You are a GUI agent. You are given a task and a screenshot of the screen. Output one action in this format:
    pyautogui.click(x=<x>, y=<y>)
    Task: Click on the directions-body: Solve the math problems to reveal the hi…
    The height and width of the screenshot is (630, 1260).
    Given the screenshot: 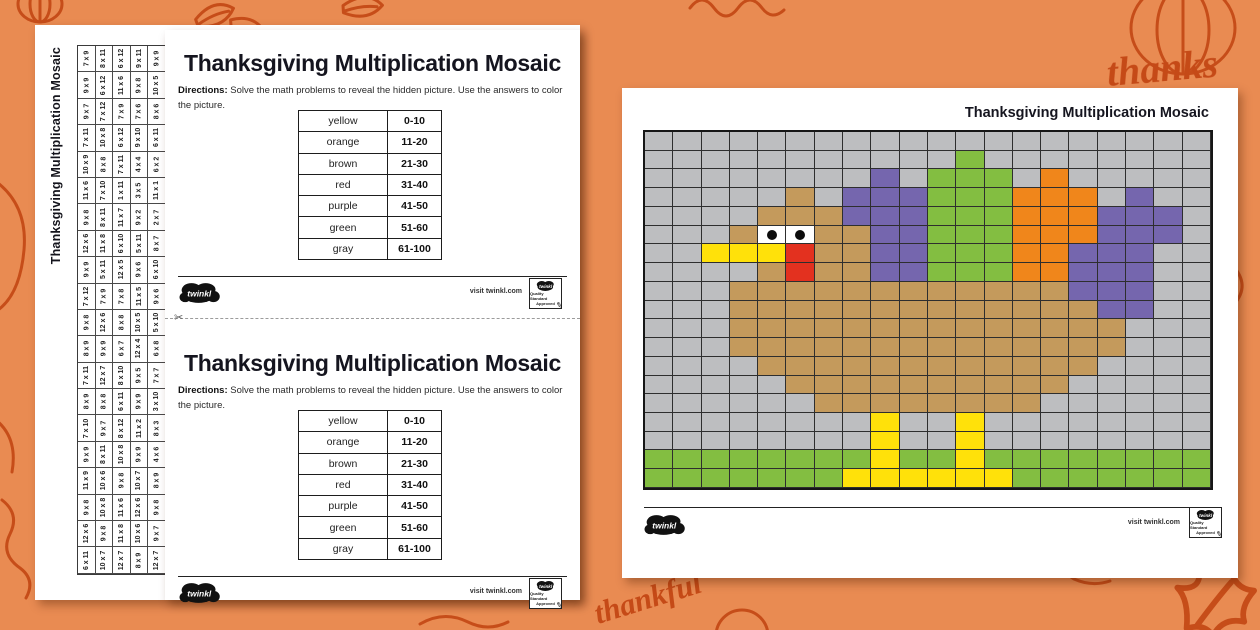 What is the action you would take?
    pyautogui.click(x=370, y=98)
    